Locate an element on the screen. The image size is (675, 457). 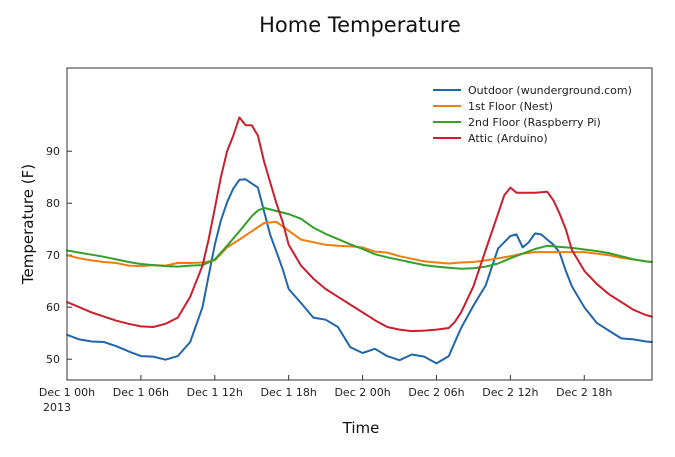
y-axis-title: Temperature (F) is located at coordinates (28, 224).